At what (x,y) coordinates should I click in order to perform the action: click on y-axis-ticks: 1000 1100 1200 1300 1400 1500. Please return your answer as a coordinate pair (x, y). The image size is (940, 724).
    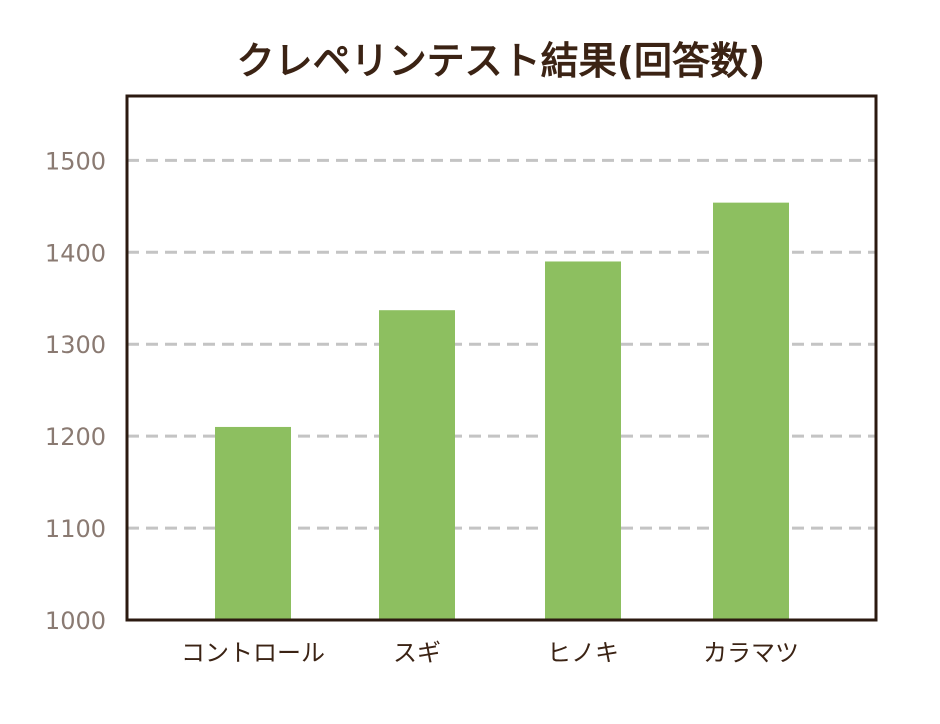
    Looking at the image, I should click on (75, 391).